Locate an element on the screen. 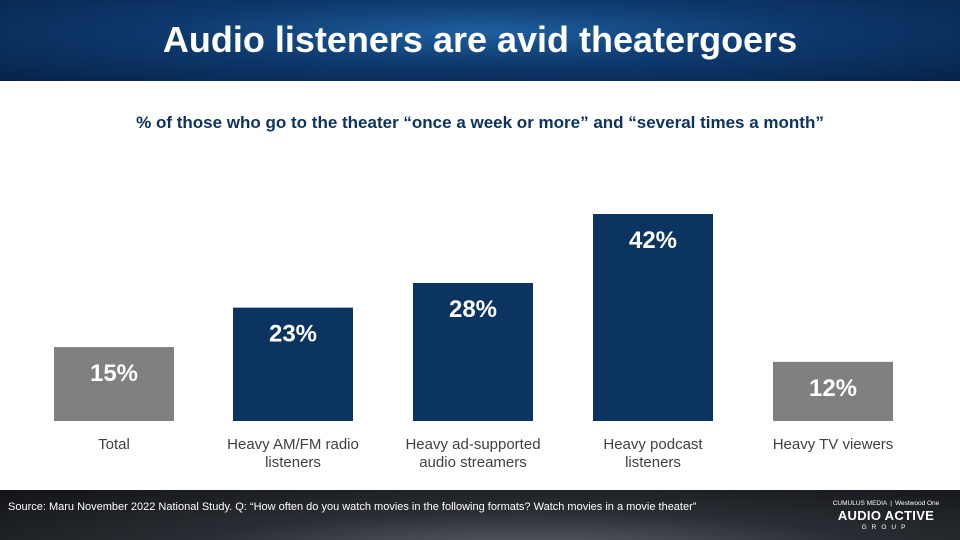 Image resolution: width=960 pixels, height=540 pixels. page-title: Audio listeners are avid theatergoers is located at coordinates (480, 39).